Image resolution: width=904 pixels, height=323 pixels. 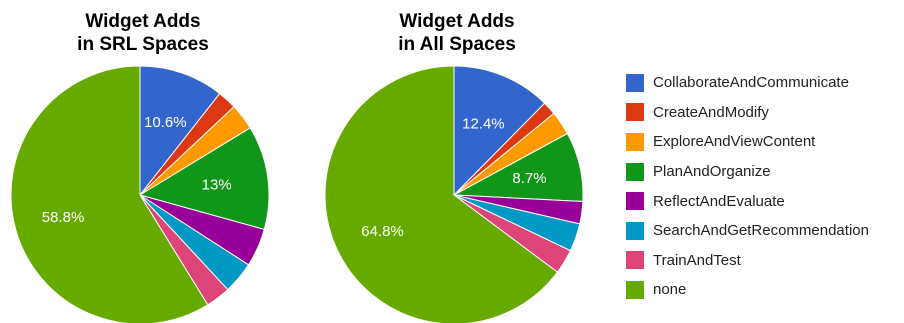 I want to click on legend-item-collaborateandcommunicate: CollaborateAndCommunicate, so click(x=747, y=83).